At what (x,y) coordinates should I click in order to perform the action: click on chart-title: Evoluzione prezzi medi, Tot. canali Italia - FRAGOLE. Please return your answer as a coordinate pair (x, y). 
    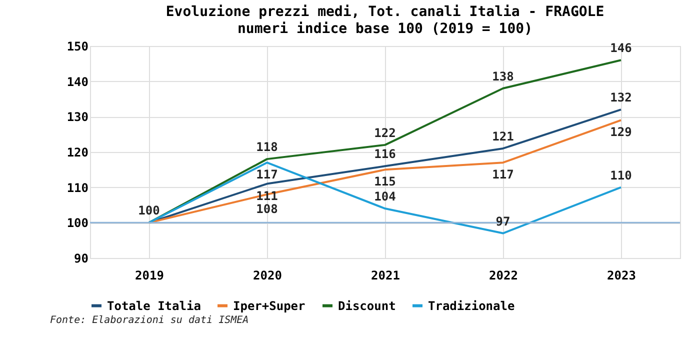
    Looking at the image, I should click on (385, 12).